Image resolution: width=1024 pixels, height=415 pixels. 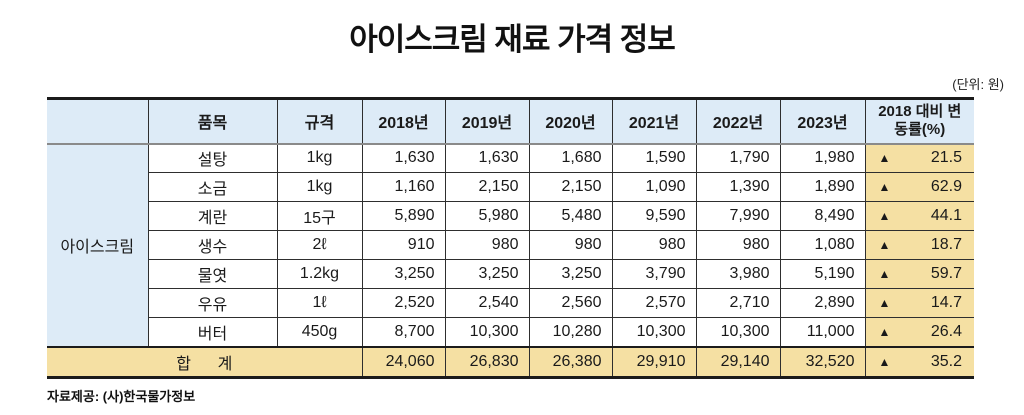 What do you see at coordinates (213, 216) in the screenshot?
I see `item-cell: 계란` at bounding box center [213, 216].